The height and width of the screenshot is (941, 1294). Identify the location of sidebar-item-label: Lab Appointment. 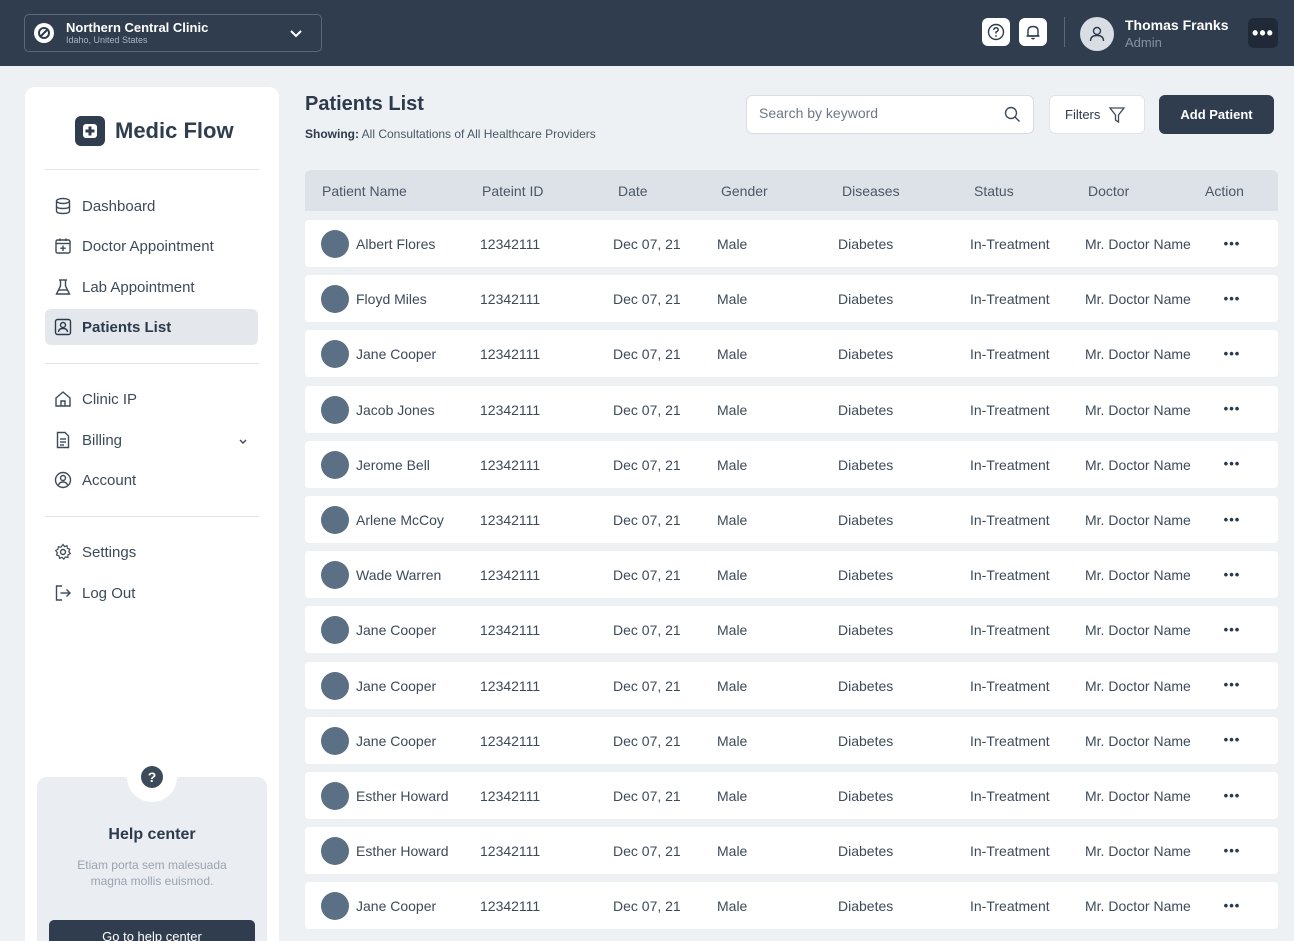
(138, 287).